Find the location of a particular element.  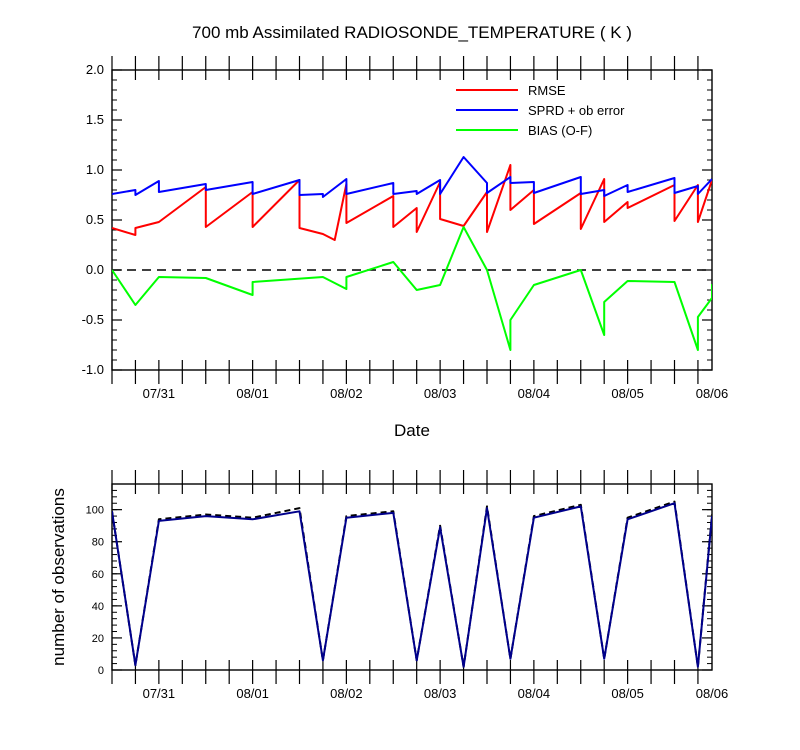

top-series-sprd-ob-error is located at coordinates (412, 177).